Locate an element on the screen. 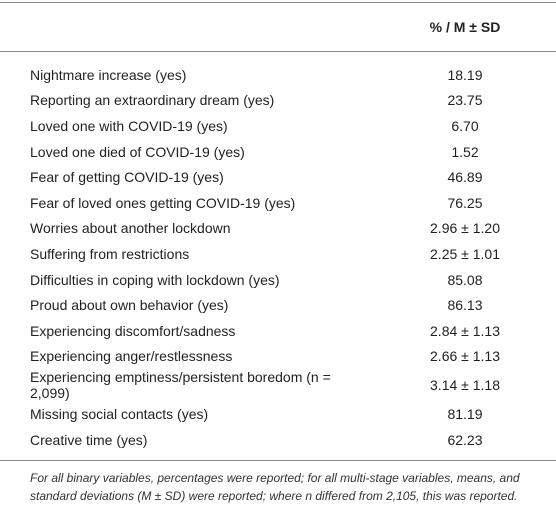 The width and height of the screenshot is (556, 526). table-row: Loved one died of COVID-19 (yes) 1.52 is located at coordinates (278, 152).